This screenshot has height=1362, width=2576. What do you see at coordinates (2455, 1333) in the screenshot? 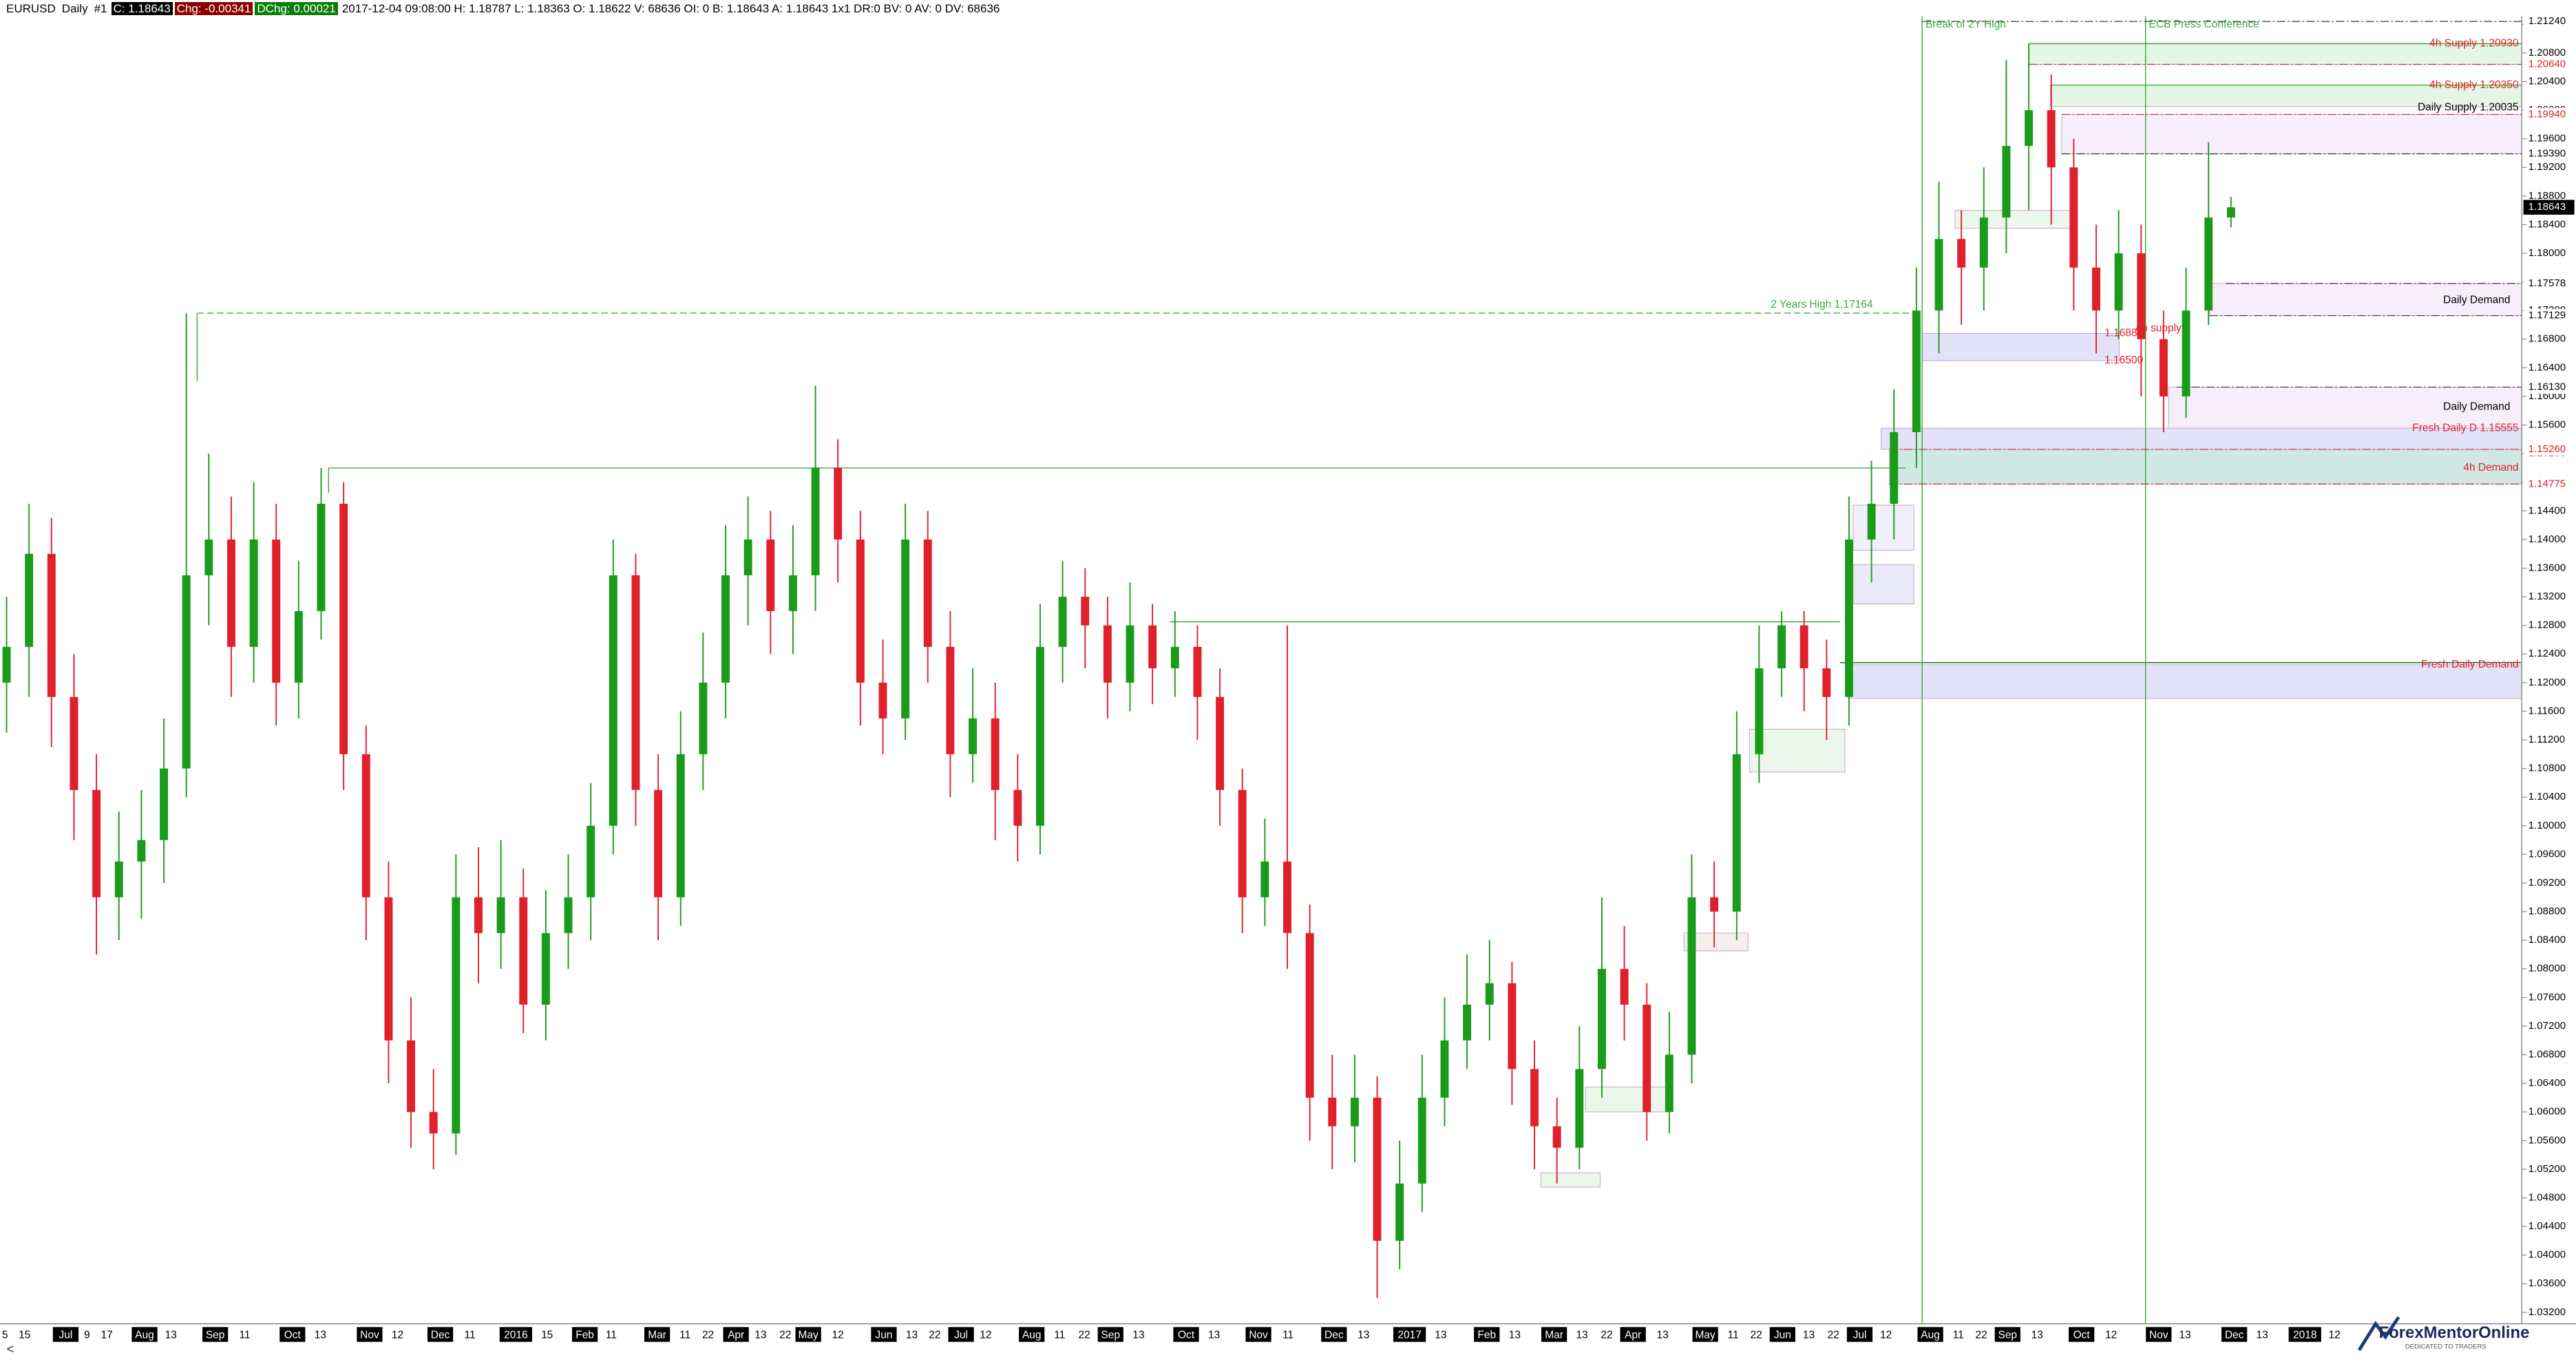
I see `logo-text: ForexMentorOnline` at bounding box center [2455, 1333].